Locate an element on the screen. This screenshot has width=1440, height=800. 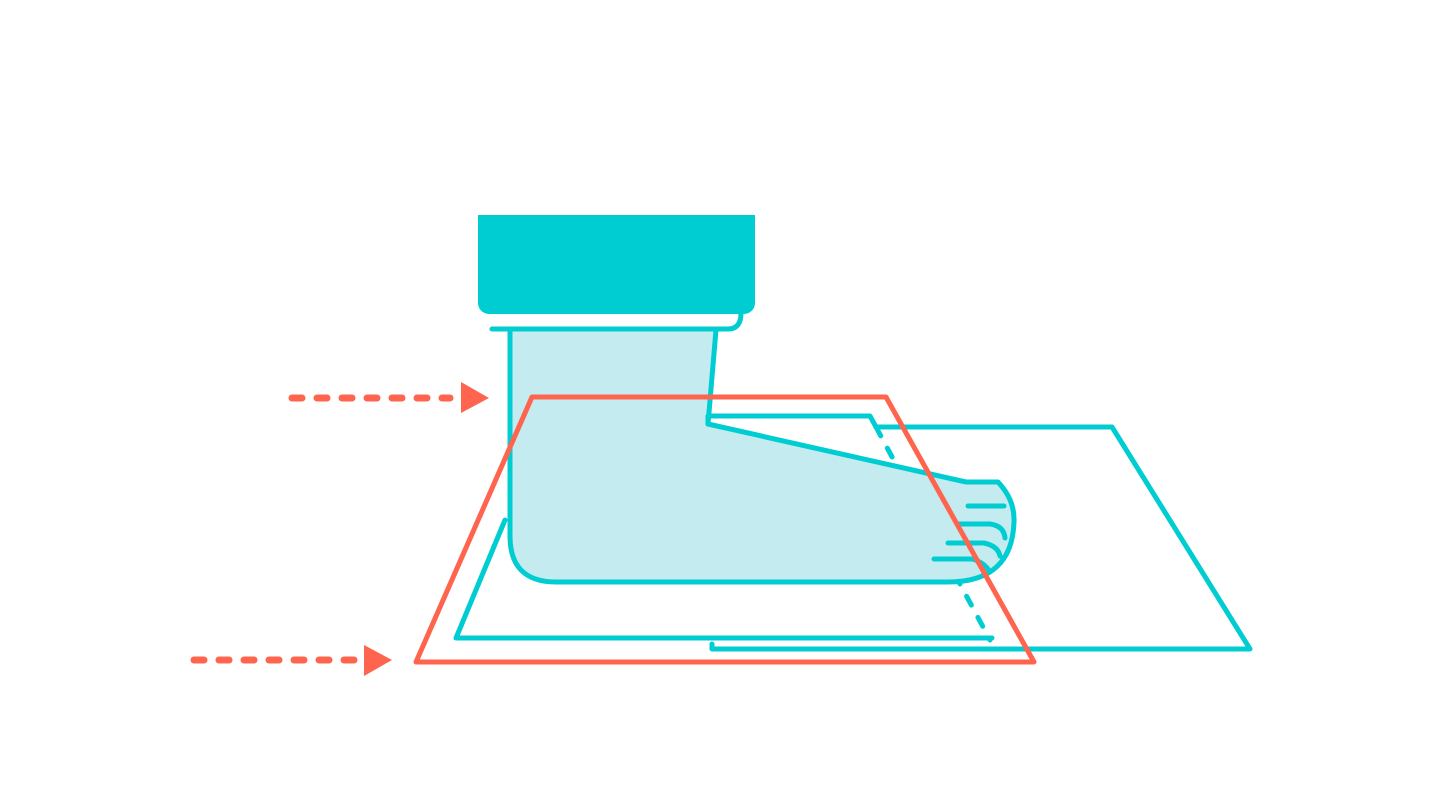
arrow-top is located at coordinates (388, 397).